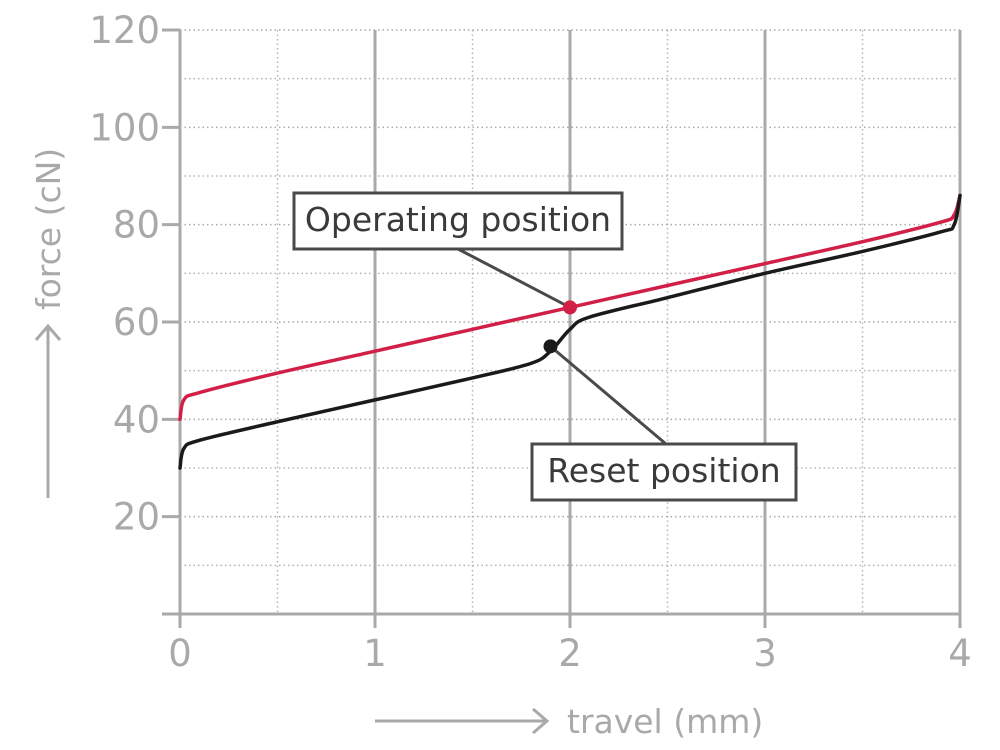 This screenshot has height=750, width=1000. Describe the element at coordinates (124, 127) in the screenshot. I see `y-tick-label: 100` at that location.